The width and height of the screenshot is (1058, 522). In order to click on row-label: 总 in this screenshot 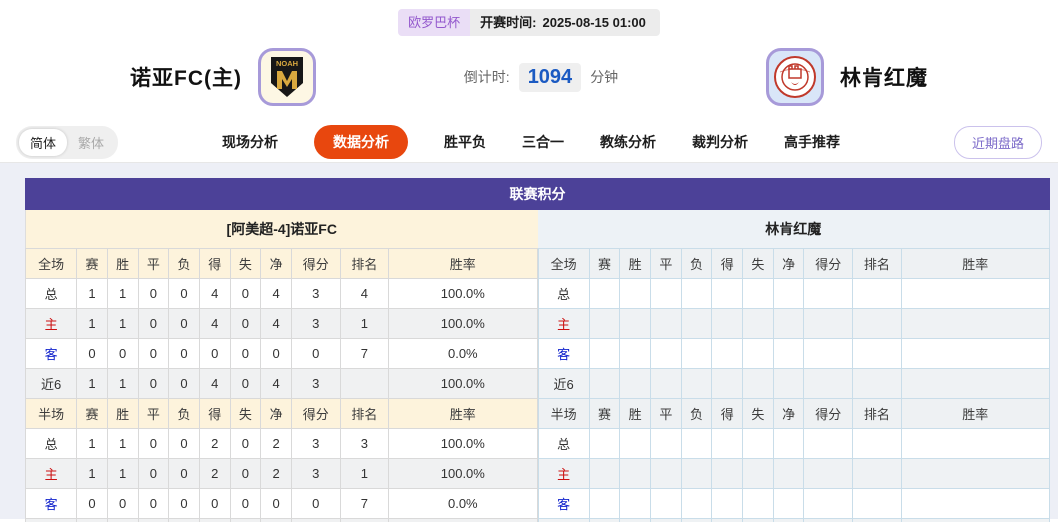, I will do `click(563, 293)`.